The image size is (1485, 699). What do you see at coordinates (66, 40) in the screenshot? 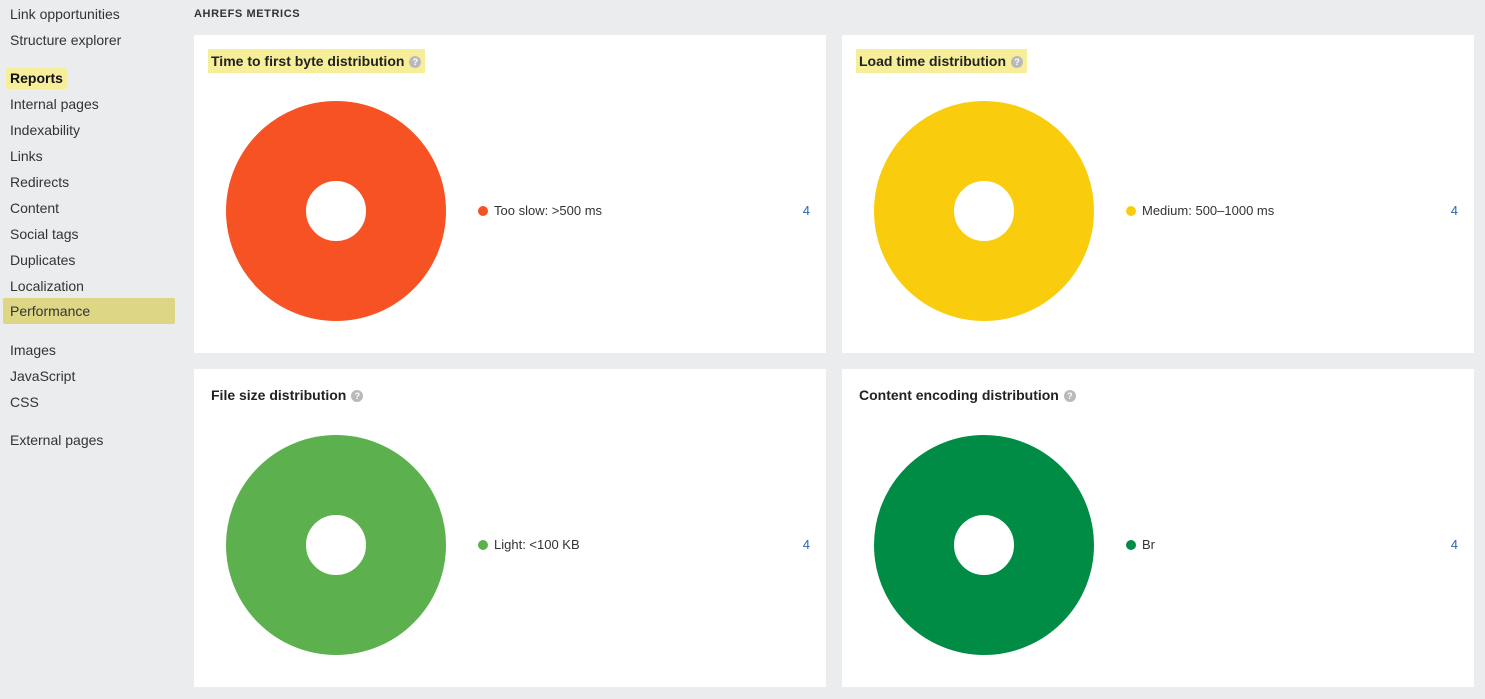
I see `sidebar-item-structure-explorer: Structure explorer` at bounding box center [66, 40].